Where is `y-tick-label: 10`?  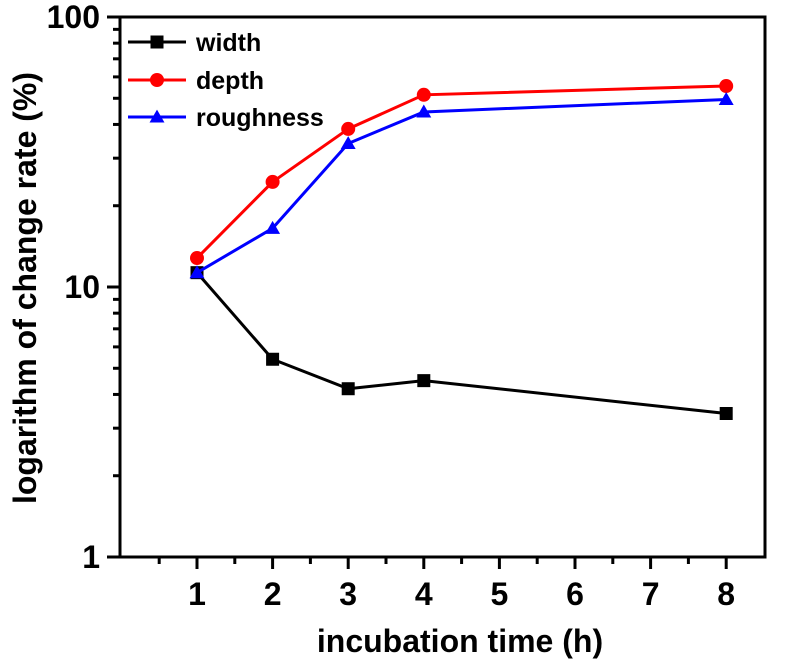
y-tick-label: 10 is located at coordinates (82, 287).